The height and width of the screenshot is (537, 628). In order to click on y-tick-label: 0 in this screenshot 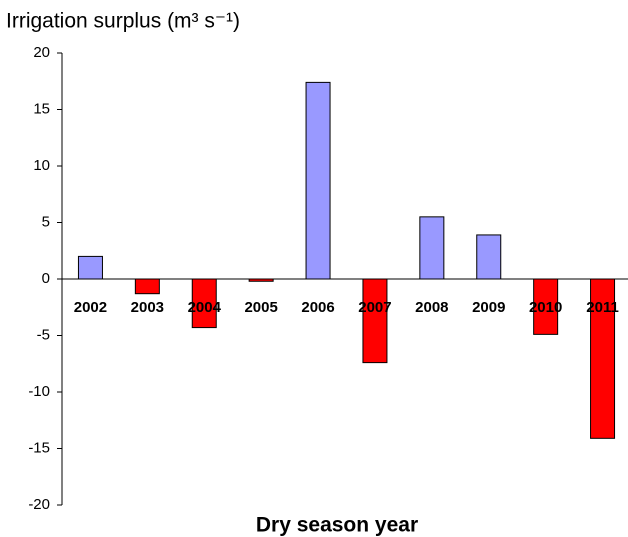, I will do `click(46, 278)`.